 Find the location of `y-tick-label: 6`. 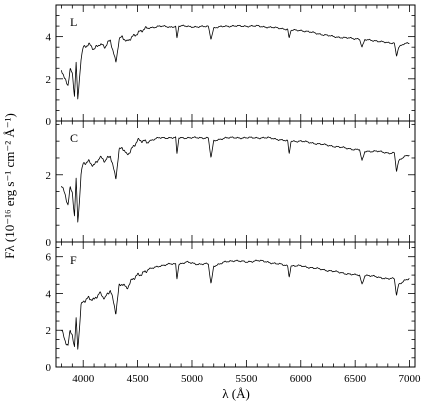

y-tick-label: 6 is located at coordinates (49, 258).